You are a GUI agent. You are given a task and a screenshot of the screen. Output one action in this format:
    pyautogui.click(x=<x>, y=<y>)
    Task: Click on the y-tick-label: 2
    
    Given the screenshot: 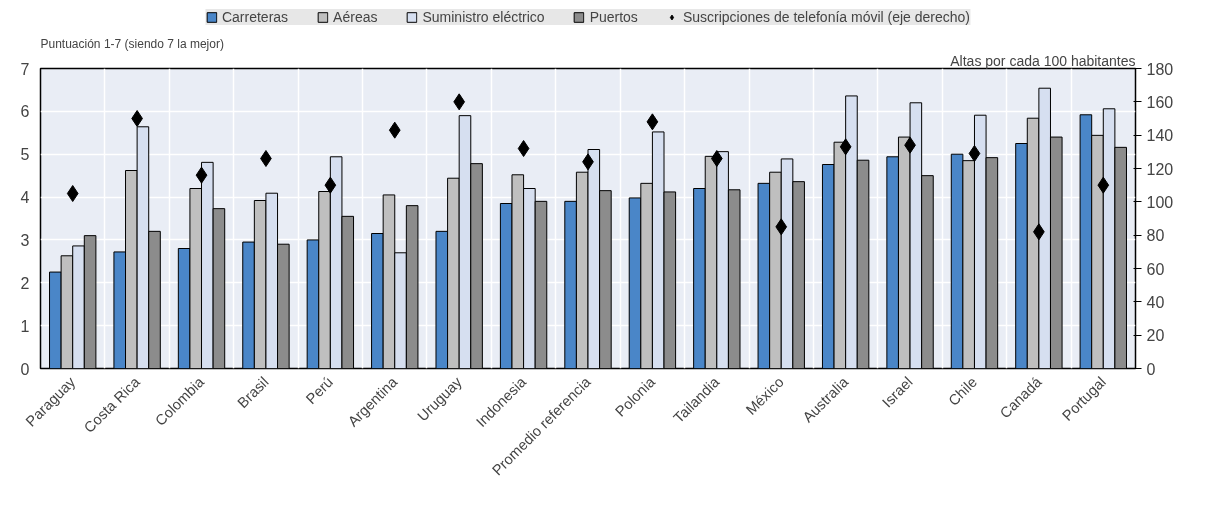 What is the action you would take?
    pyautogui.click(x=25, y=283)
    